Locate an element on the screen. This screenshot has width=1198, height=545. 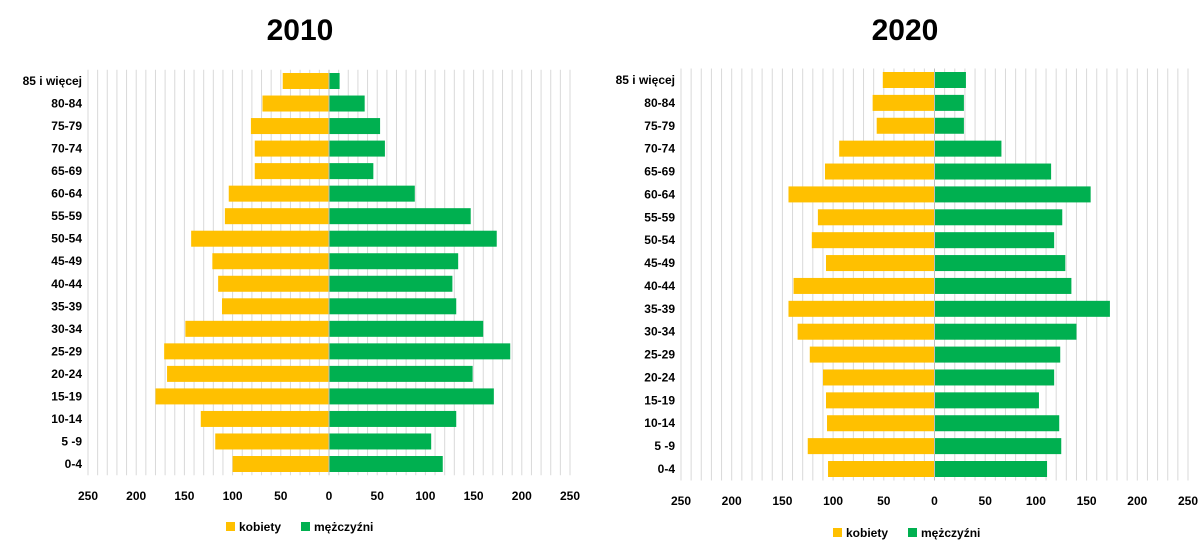
category-label: 45-49 is located at coordinates (66, 261).